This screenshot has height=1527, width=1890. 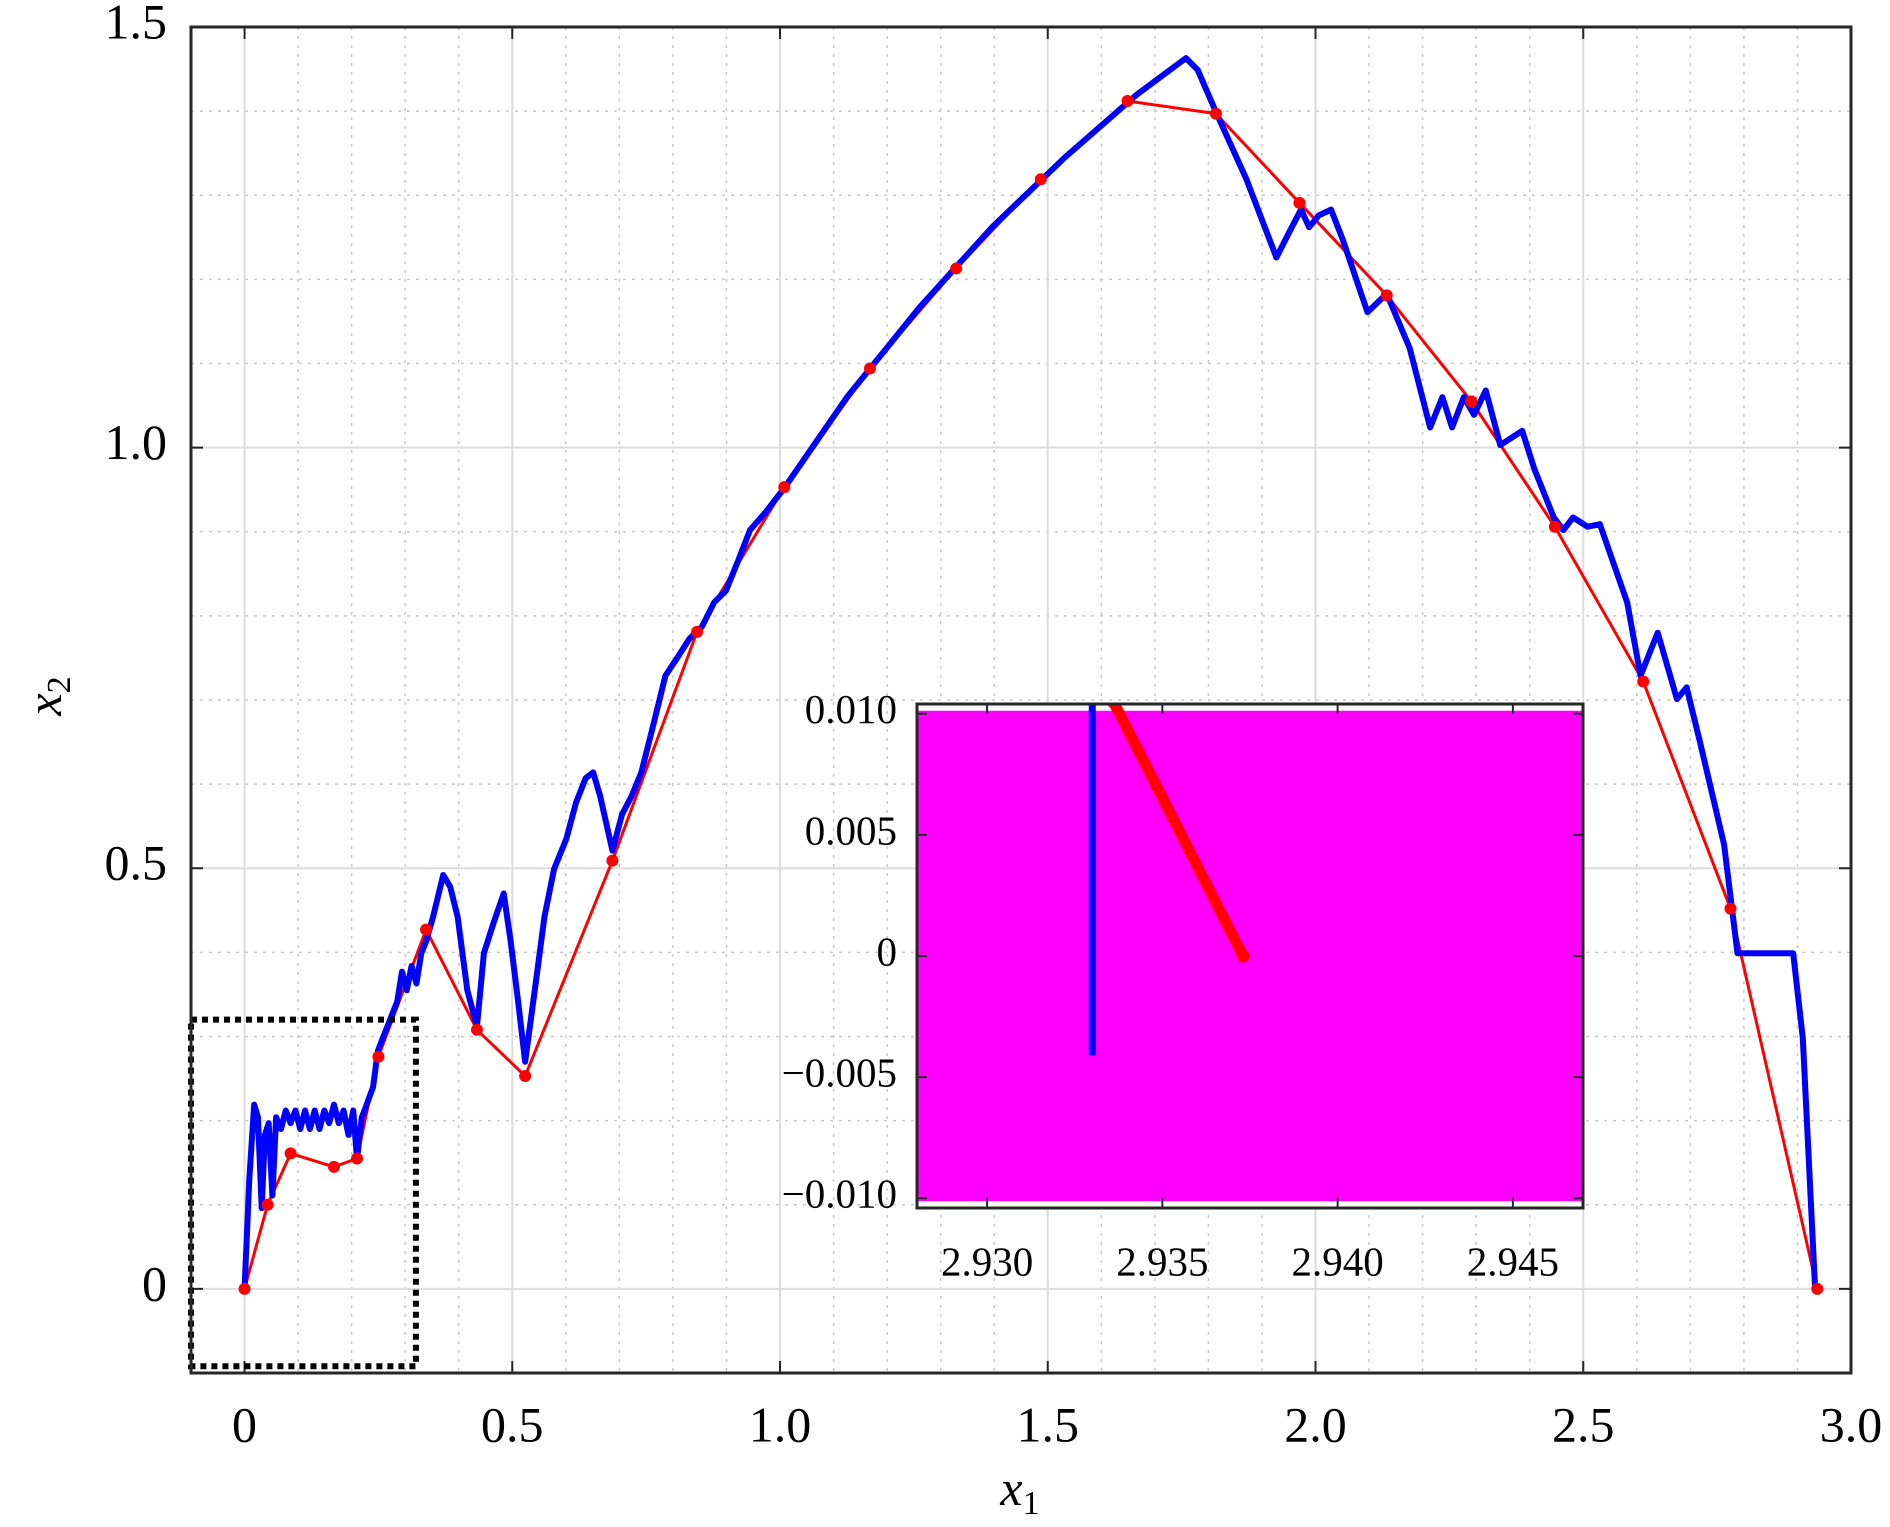 I want to click on y-label-sub: 2, so click(x=59, y=684).